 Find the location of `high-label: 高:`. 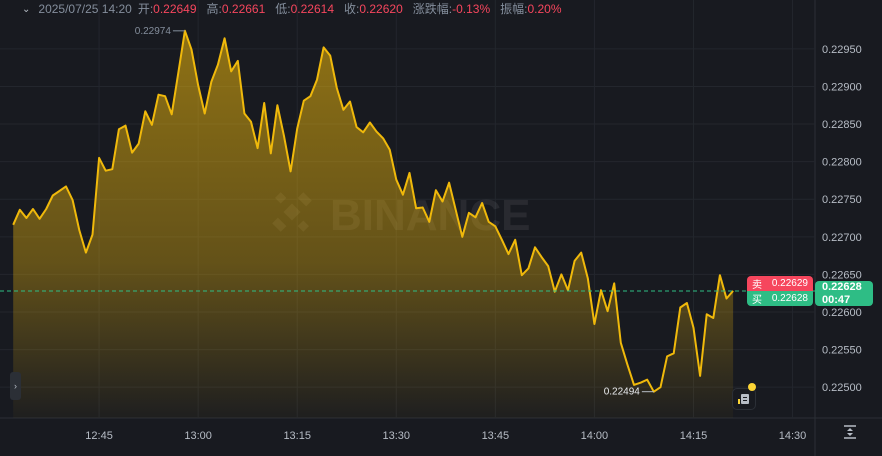

high-label: 高: is located at coordinates (214, 9).